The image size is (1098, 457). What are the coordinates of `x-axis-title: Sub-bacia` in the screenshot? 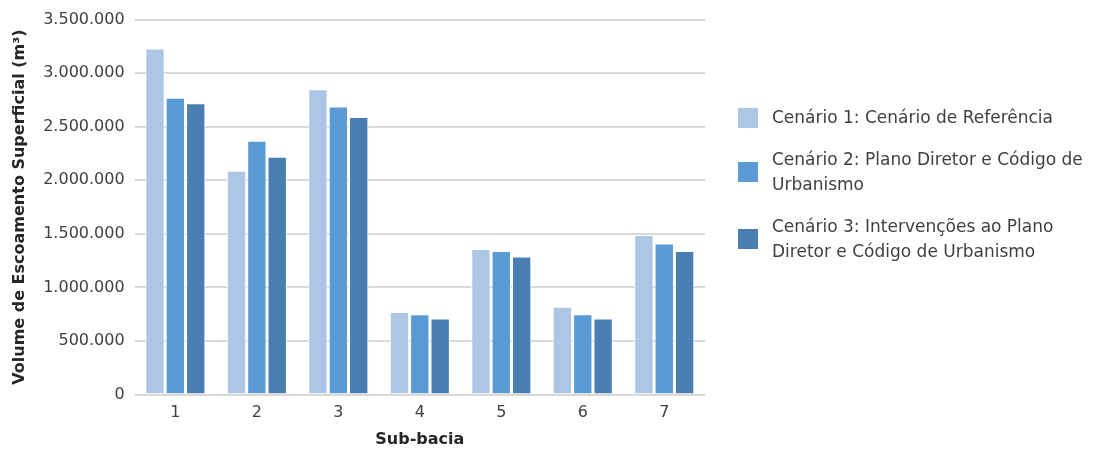 It's located at (420, 438).